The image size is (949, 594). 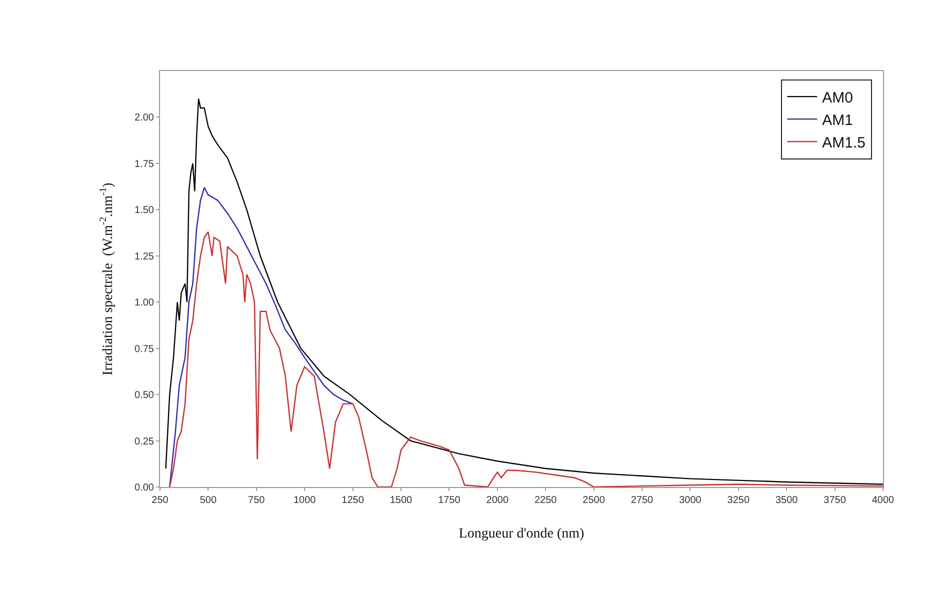 I want to click on y-tick-label: 1.75, so click(x=144, y=164).